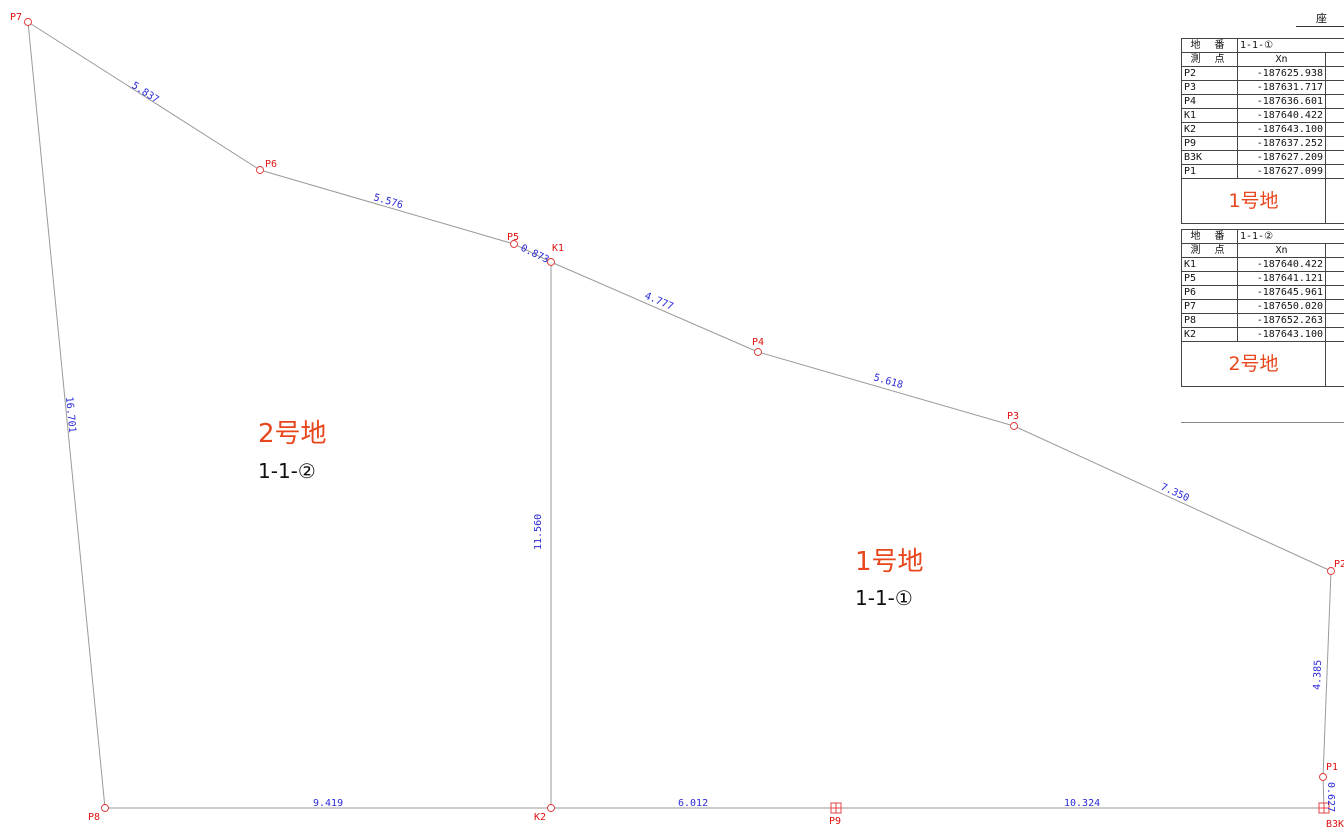 The image size is (1344, 831). Describe the element at coordinates (1253, 201) in the screenshot. I see `table-lot-name: 1号地` at that location.